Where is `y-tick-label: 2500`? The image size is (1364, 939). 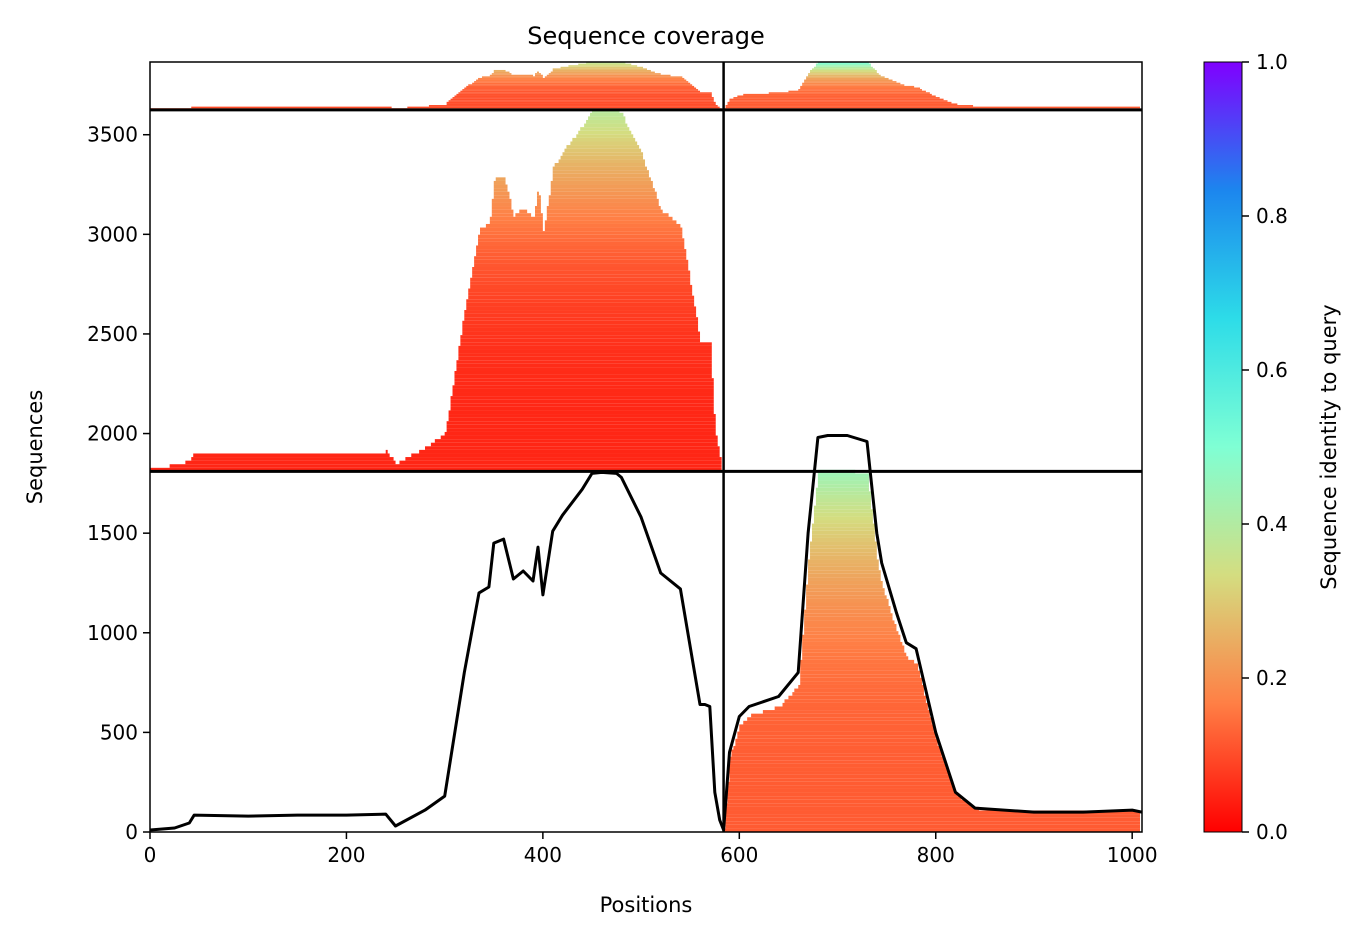
y-tick-label: 2500 is located at coordinates (112, 334).